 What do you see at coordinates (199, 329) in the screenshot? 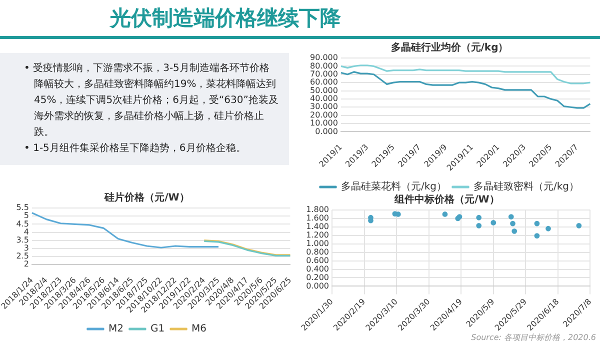
I see `legend-label: M6` at bounding box center [199, 329].